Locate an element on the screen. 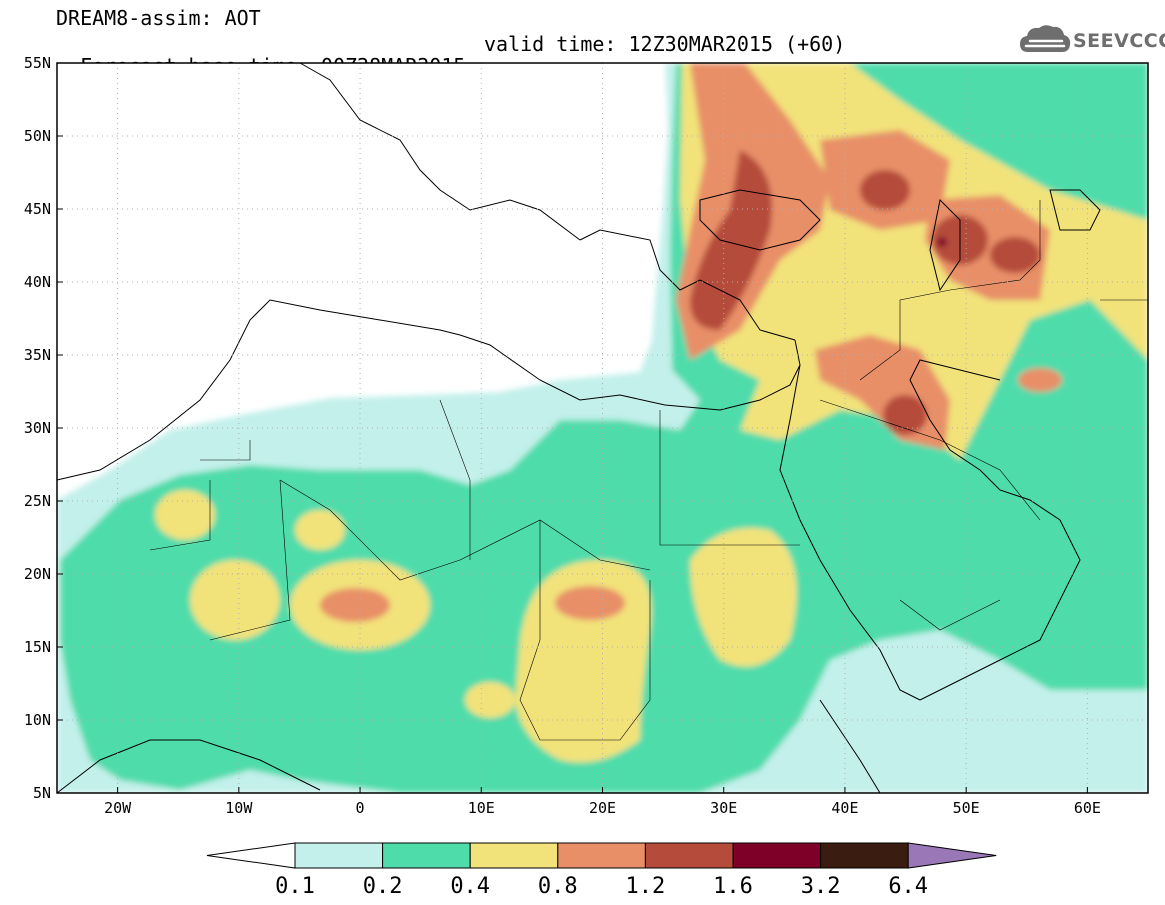 Image resolution: width=1165 pixels, height=905 pixels. lon-tick-label: 20E is located at coordinates (602, 808).